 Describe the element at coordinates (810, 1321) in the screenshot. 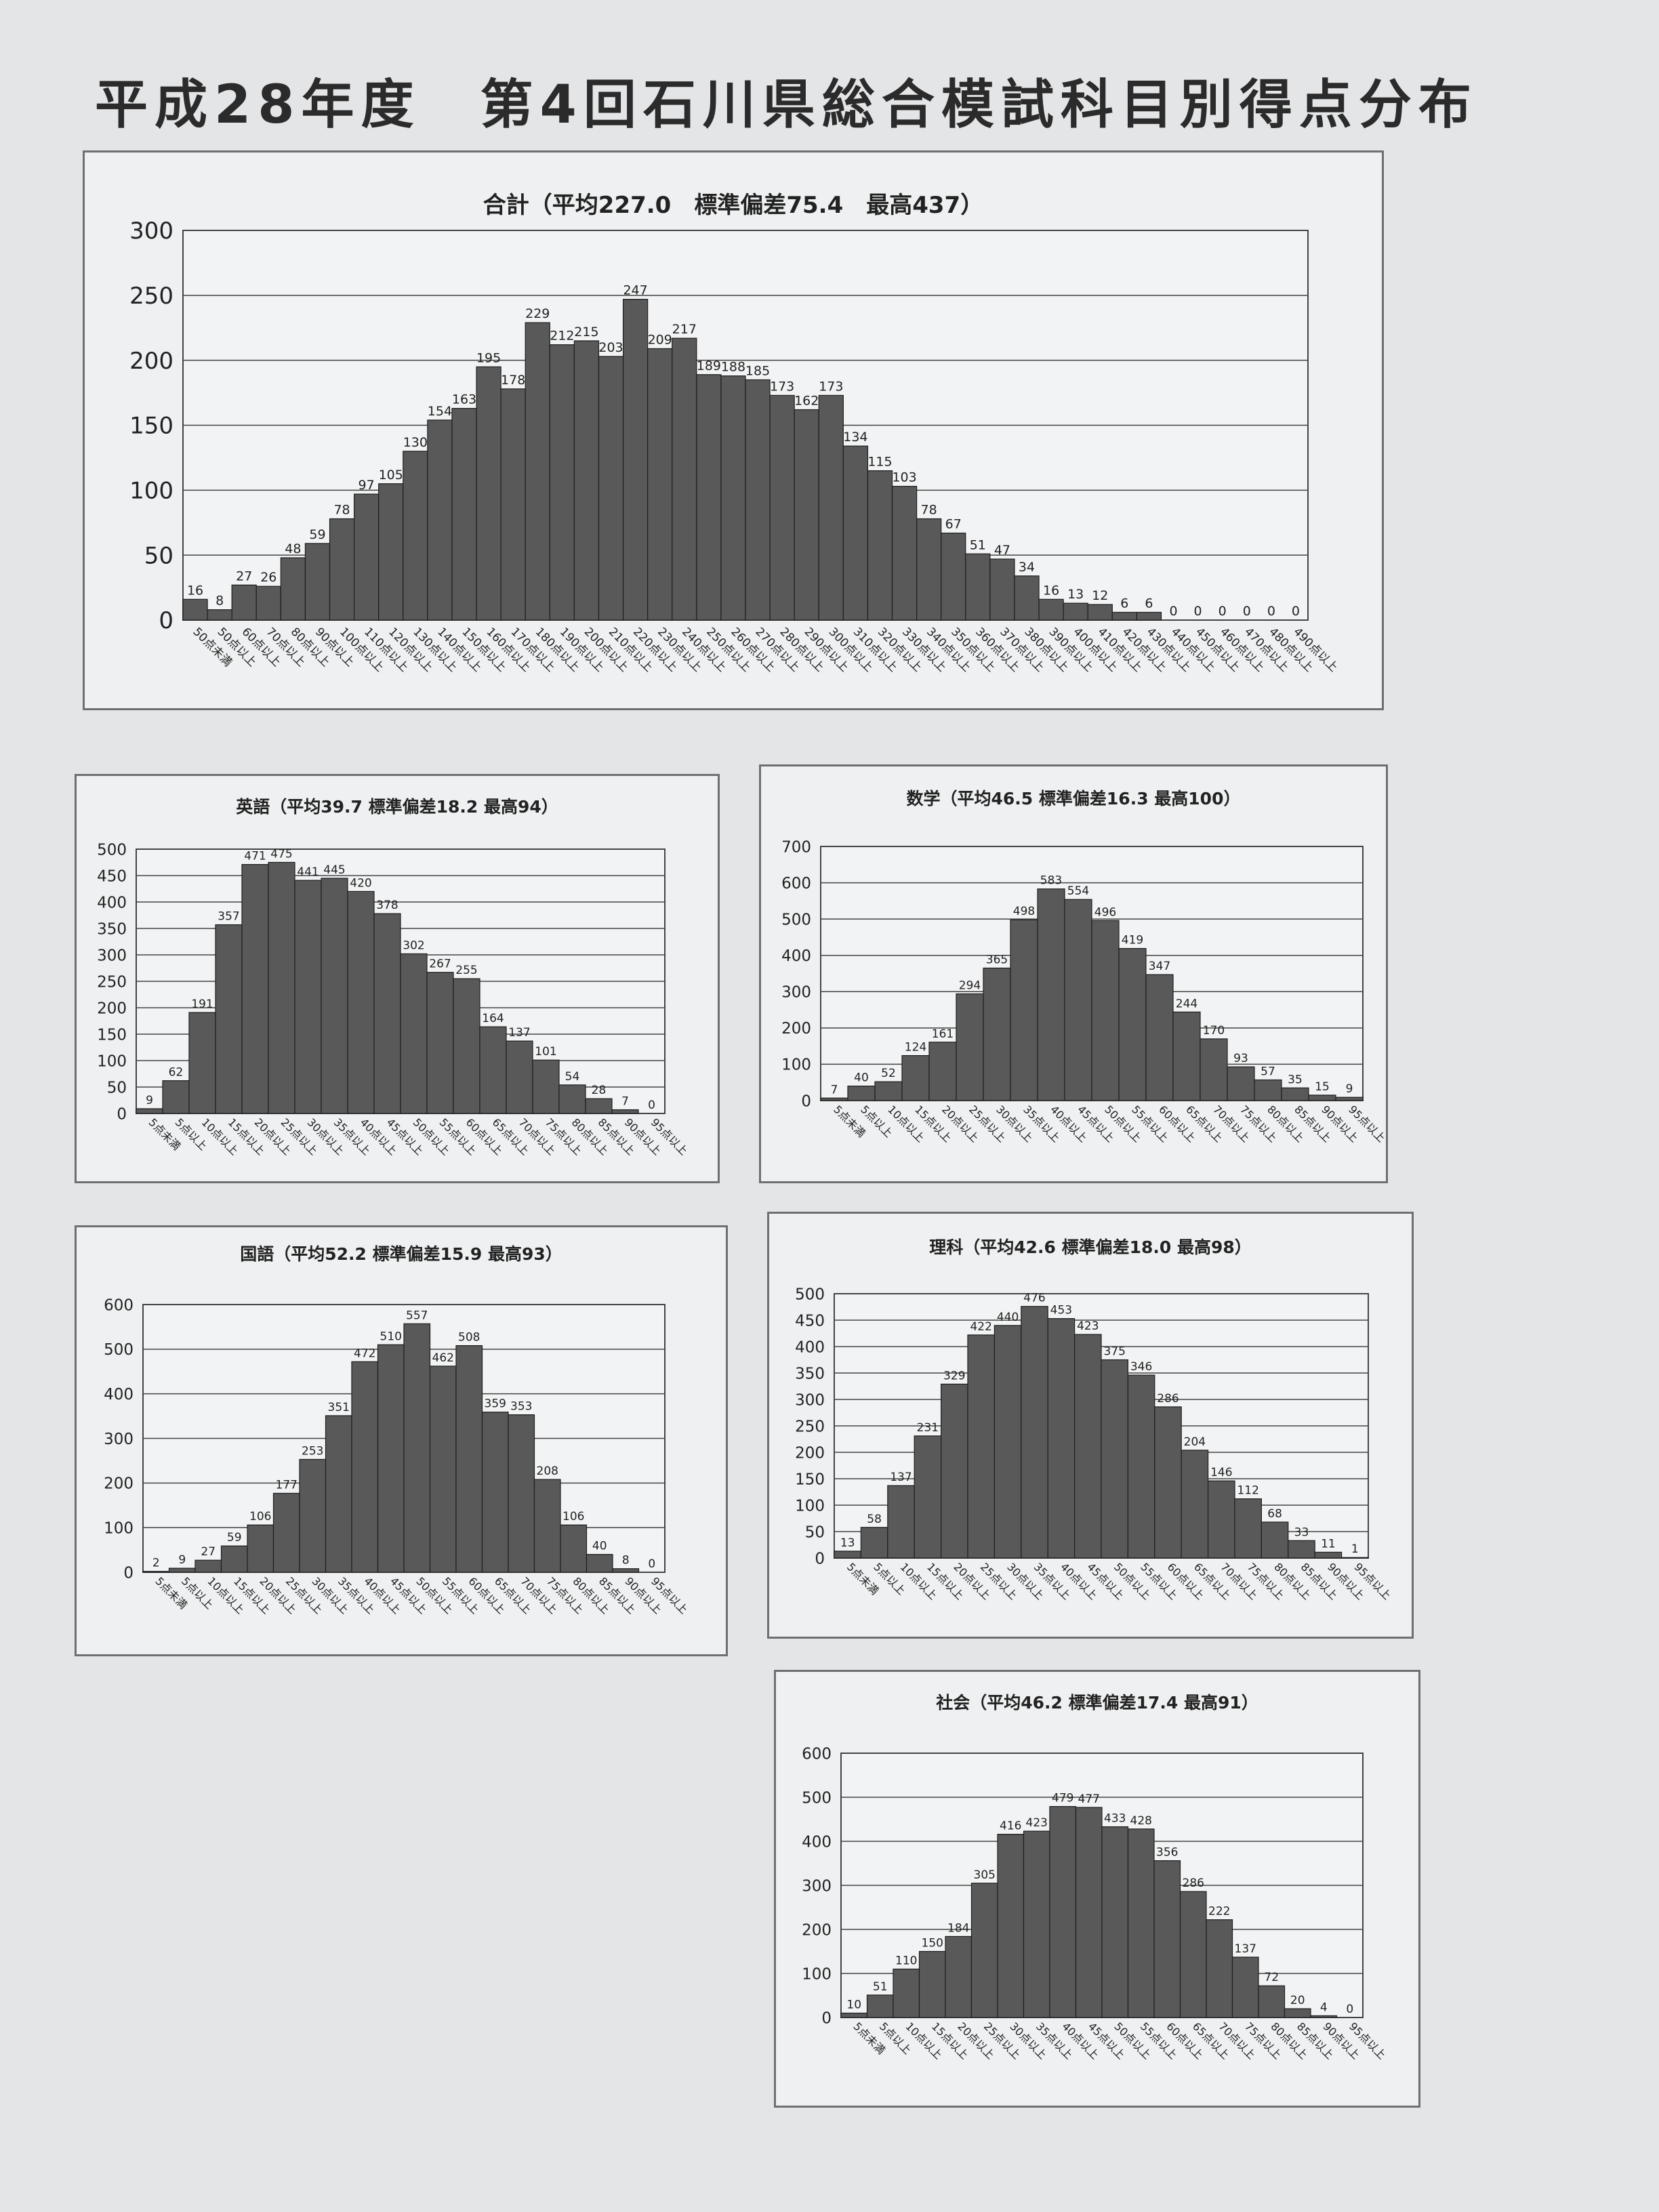

I see `y-tick-label: 450` at that location.